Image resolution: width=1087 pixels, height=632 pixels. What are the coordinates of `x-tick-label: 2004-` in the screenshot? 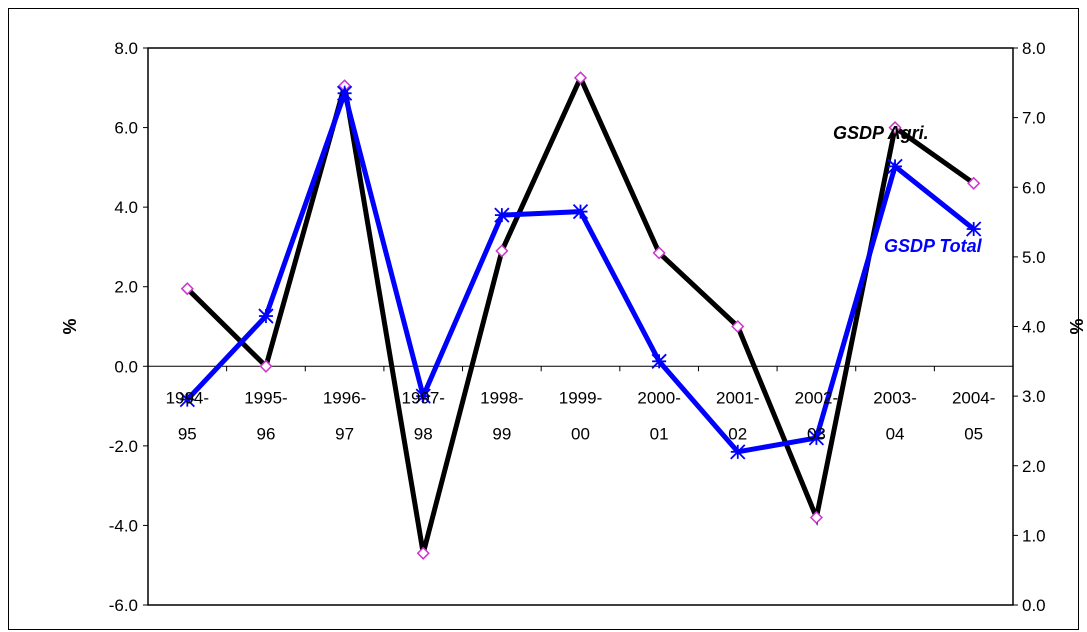 It's located at (973, 397).